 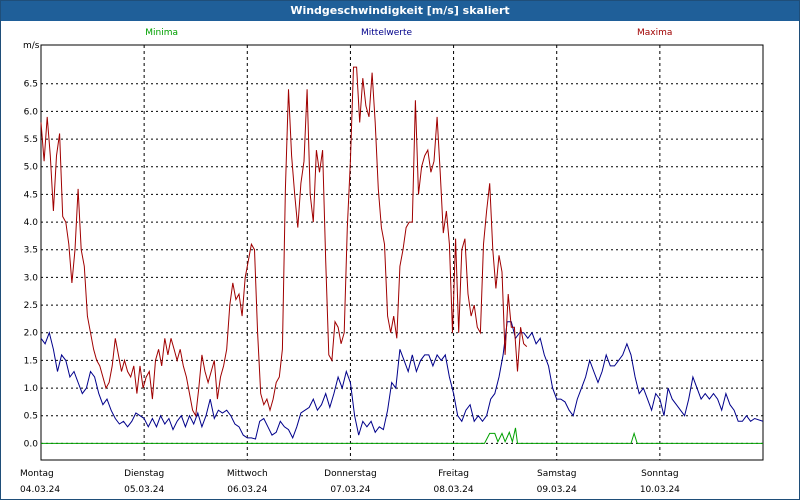 What do you see at coordinates (31, 417) in the screenshot?
I see `y-tick-label: 0.5` at bounding box center [31, 417].